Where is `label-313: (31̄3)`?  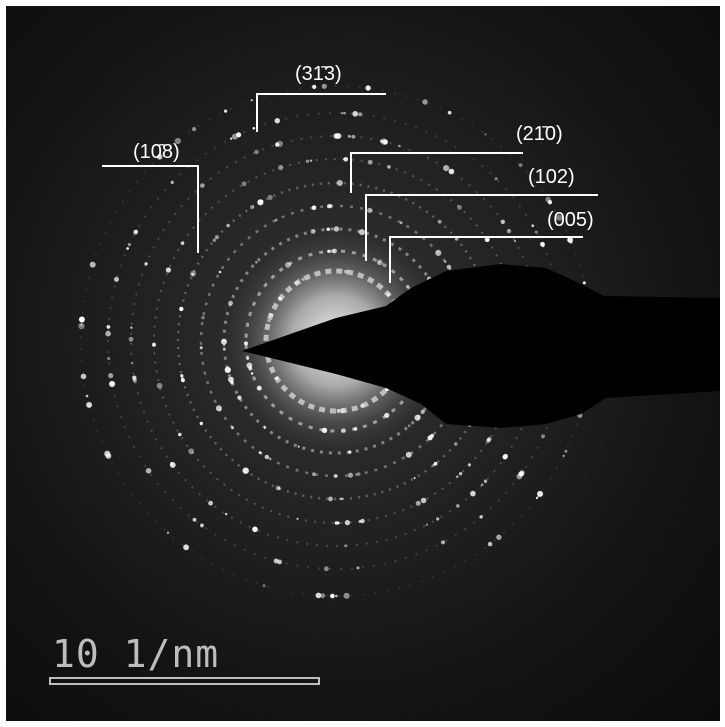
label-313: (31̄3) is located at coordinates (318, 74).